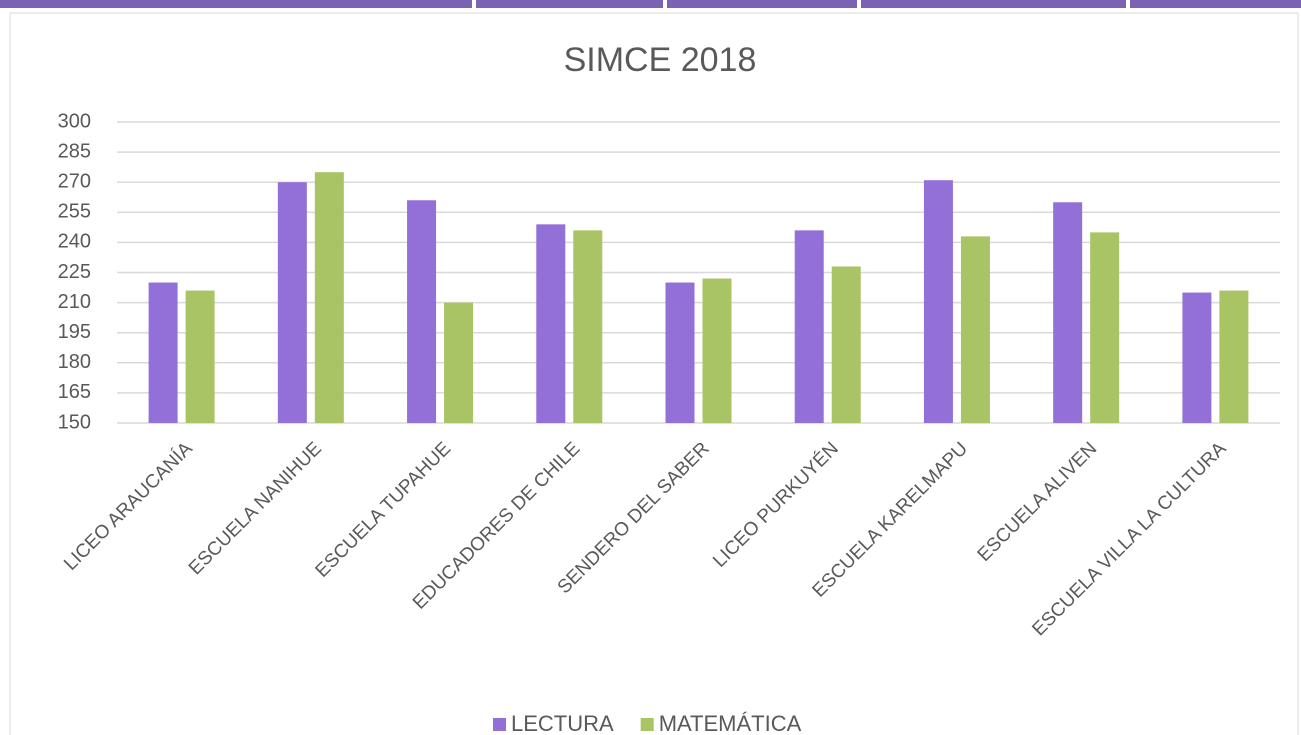 This screenshot has width=1301, height=735. What do you see at coordinates (74, 332) in the screenshot?
I see `y-tick-label: 195` at bounding box center [74, 332].